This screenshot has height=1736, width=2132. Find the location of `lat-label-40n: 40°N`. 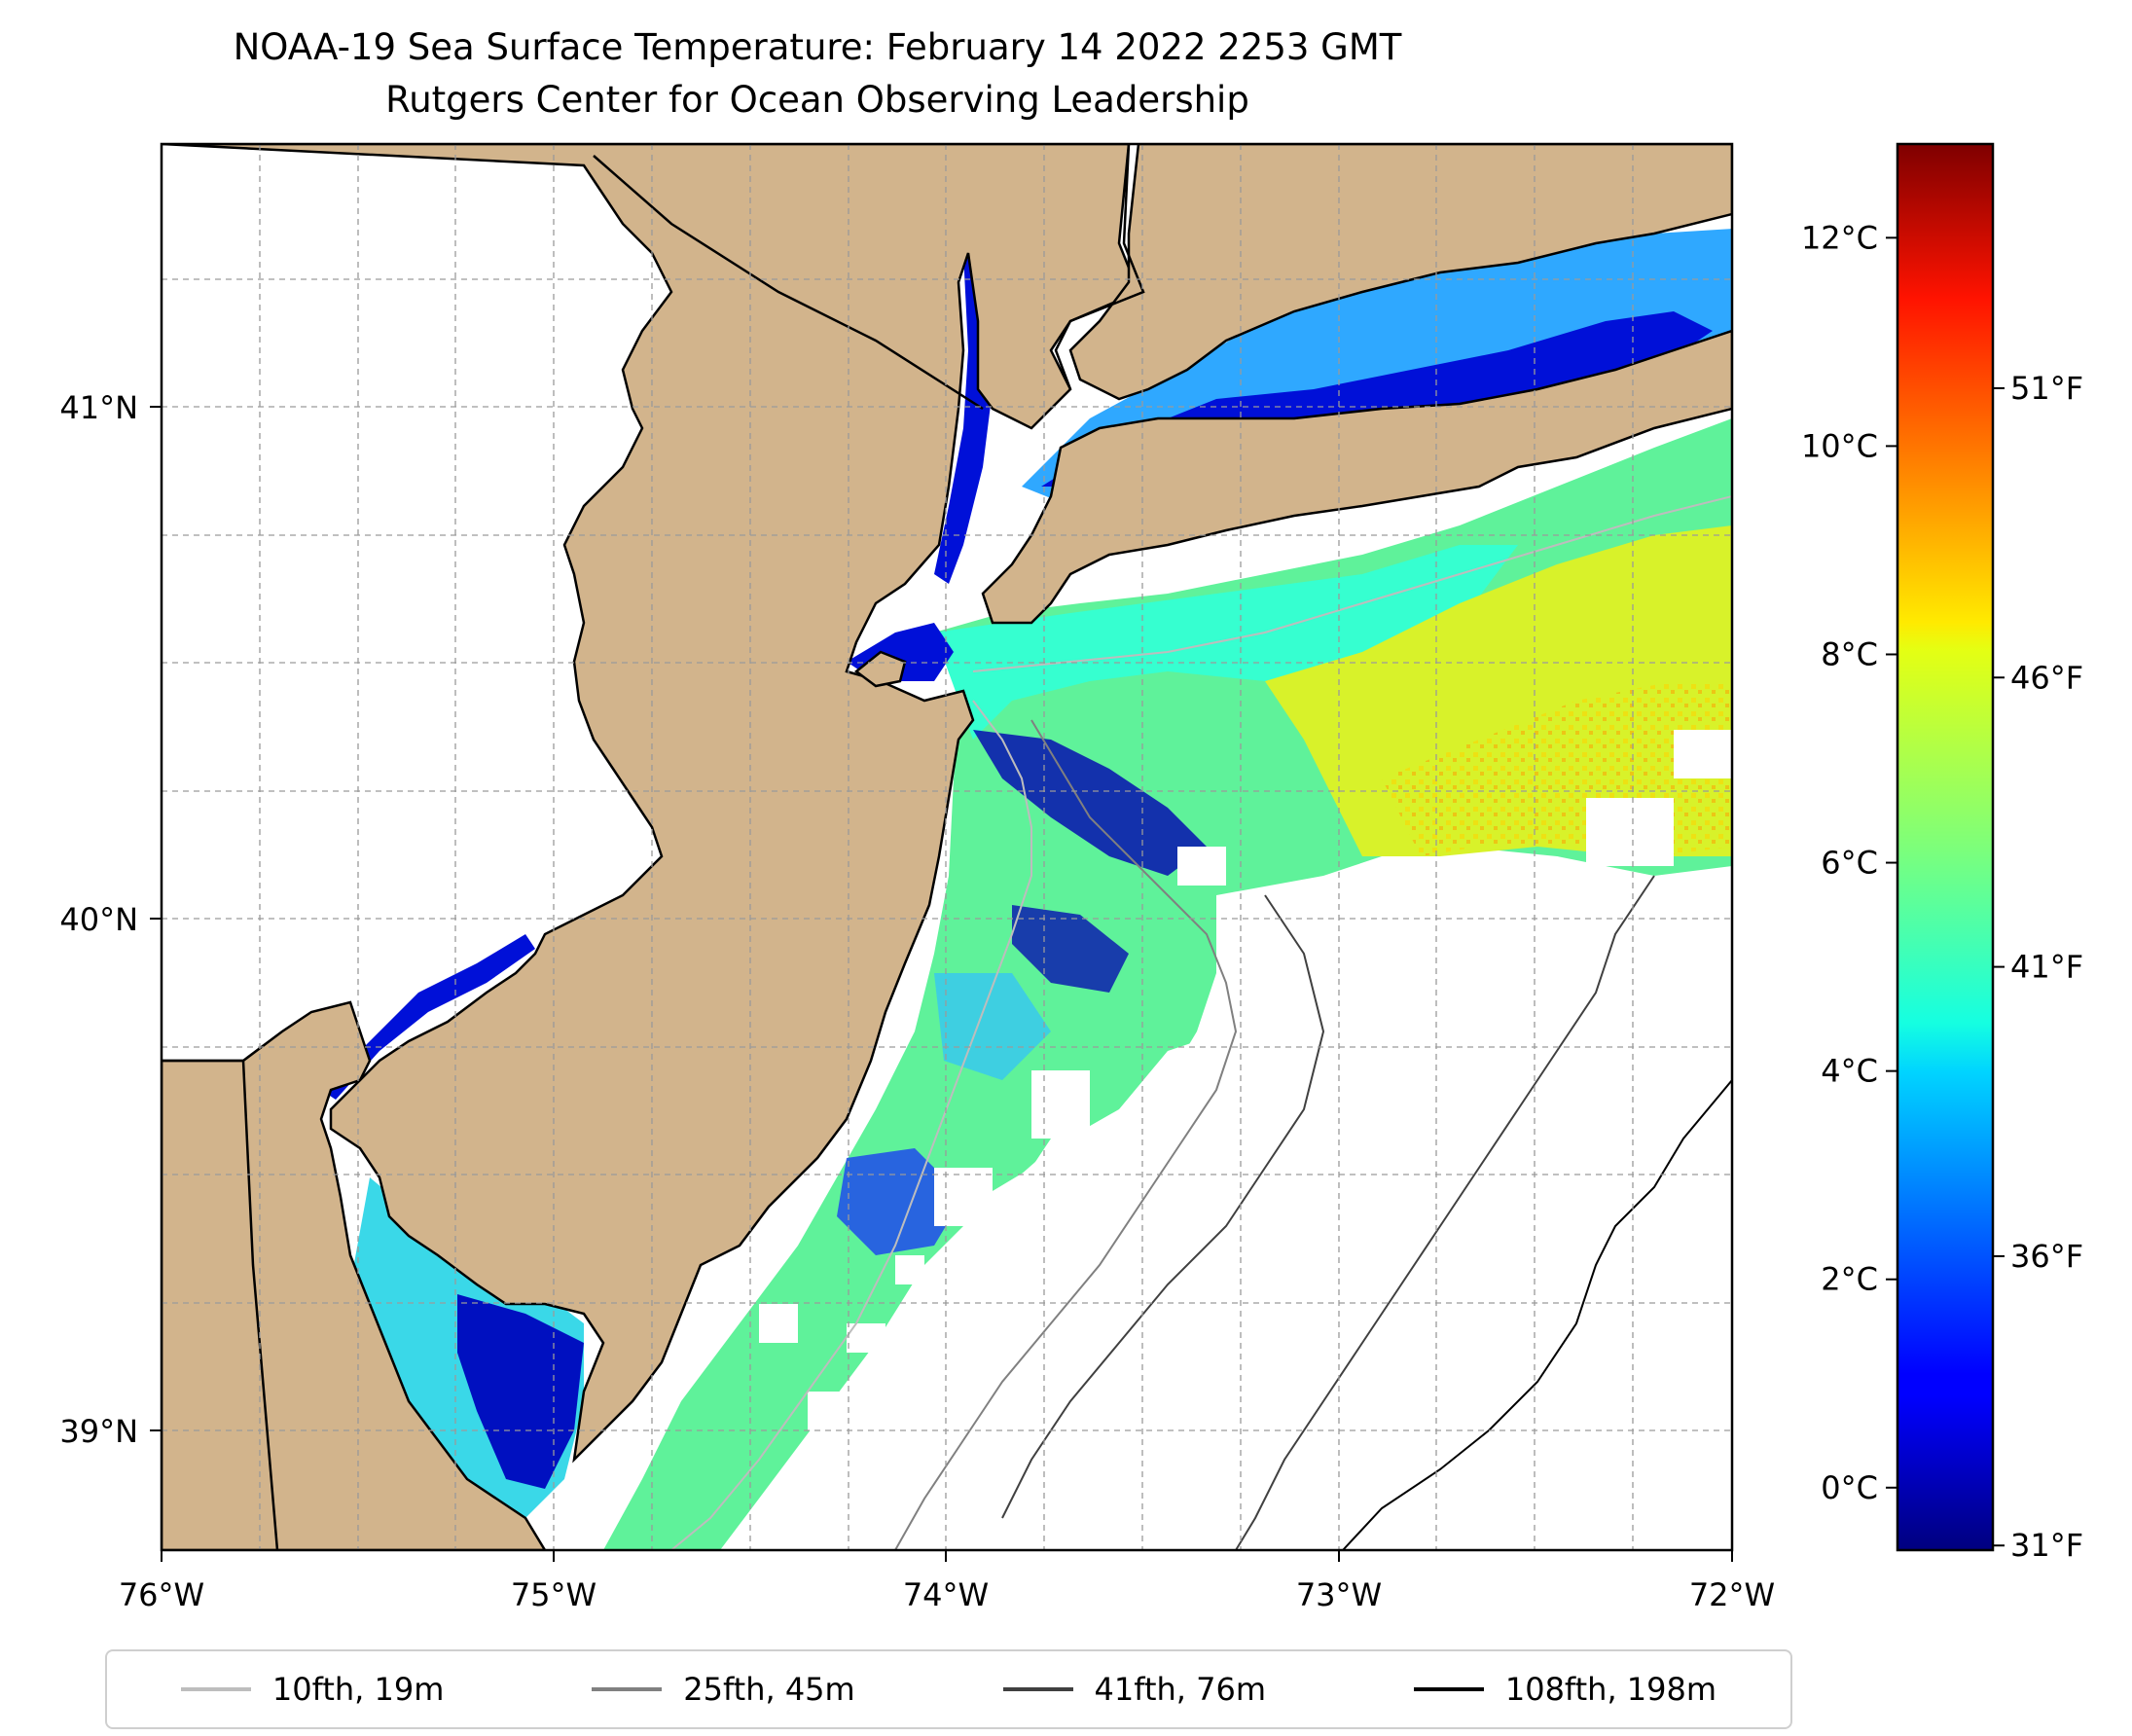

lat-label-40n: 40°N is located at coordinates (98, 920).